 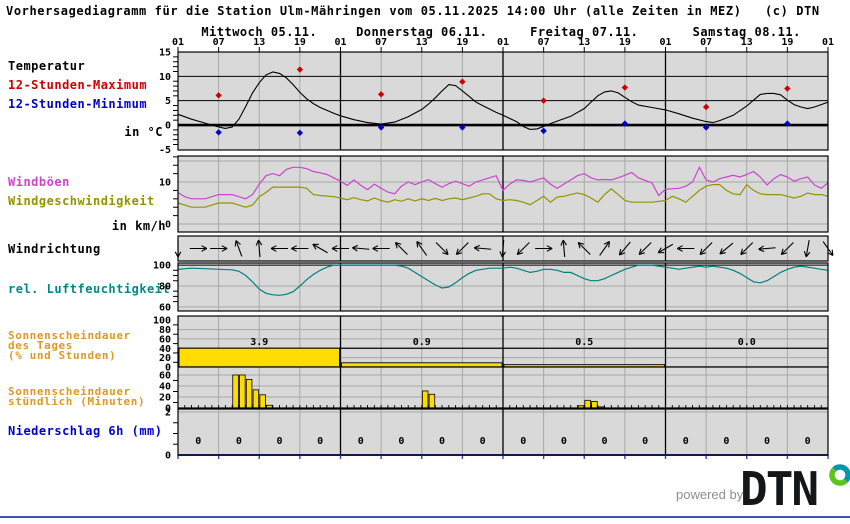 What do you see at coordinates (503, 100) in the screenshot?
I see `temperature-line` at bounding box center [503, 100].